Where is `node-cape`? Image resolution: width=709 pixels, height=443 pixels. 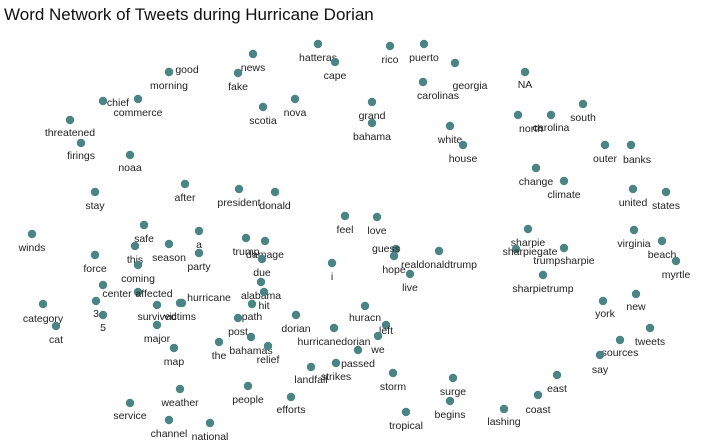 node-cape is located at coordinates (335, 62).